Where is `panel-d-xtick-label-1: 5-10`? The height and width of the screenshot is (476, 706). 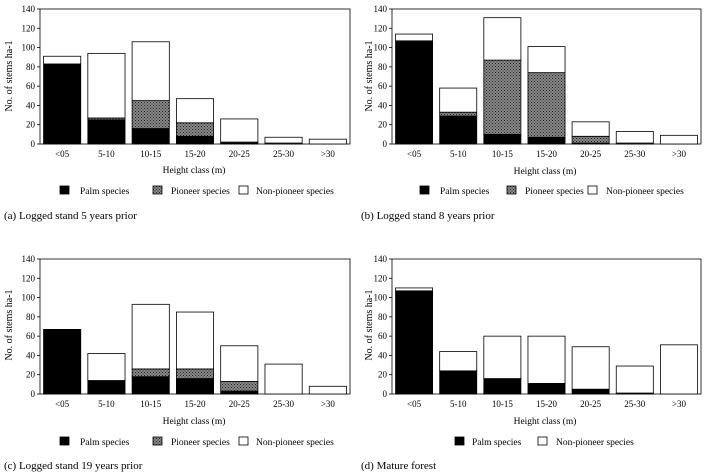
panel-d-xtick-label-1: 5-10 is located at coordinates (458, 404).